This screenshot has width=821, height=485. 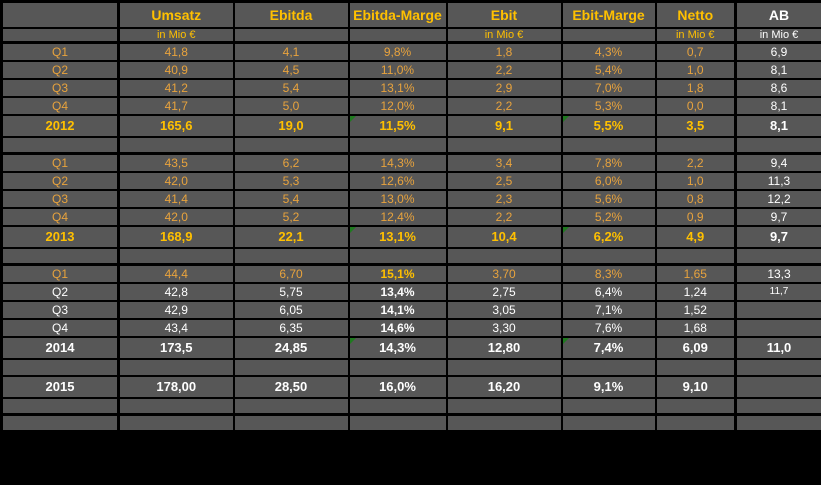 I want to click on table-cell: 6,0%, so click(x=608, y=180).